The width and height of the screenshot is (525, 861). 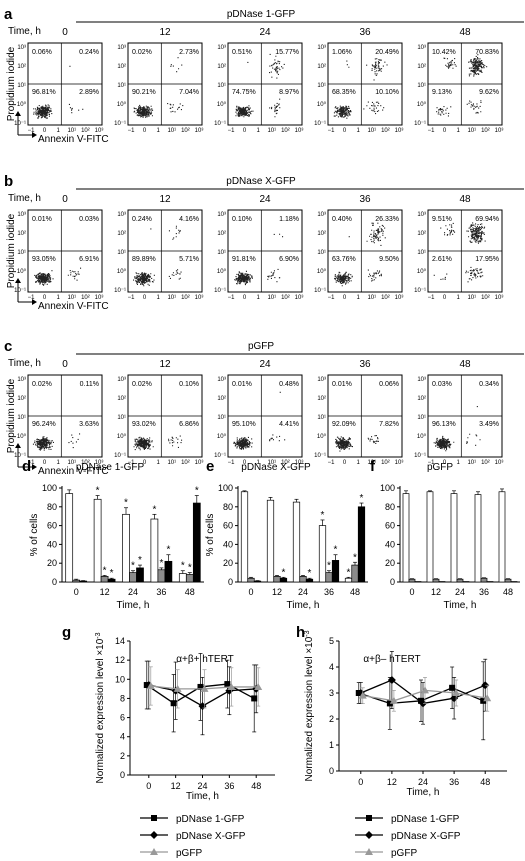 What do you see at coordinates (390, 507) in the screenshot?
I see `y-tick-label: 80` at bounding box center [390, 507].